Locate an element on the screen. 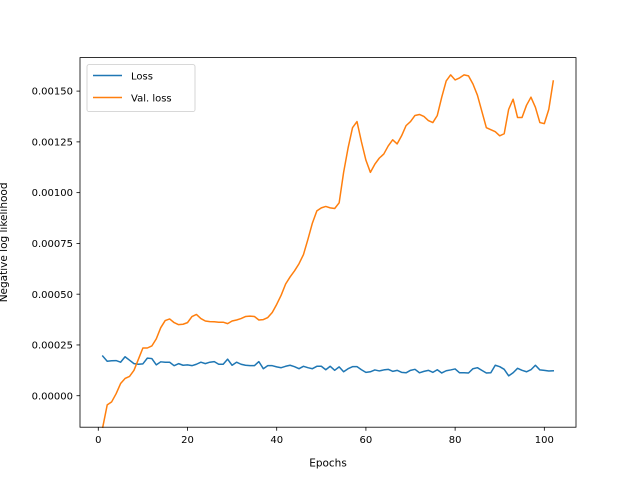 The width and height of the screenshot is (640, 480). legend-box is located at coordinates (141, 88).